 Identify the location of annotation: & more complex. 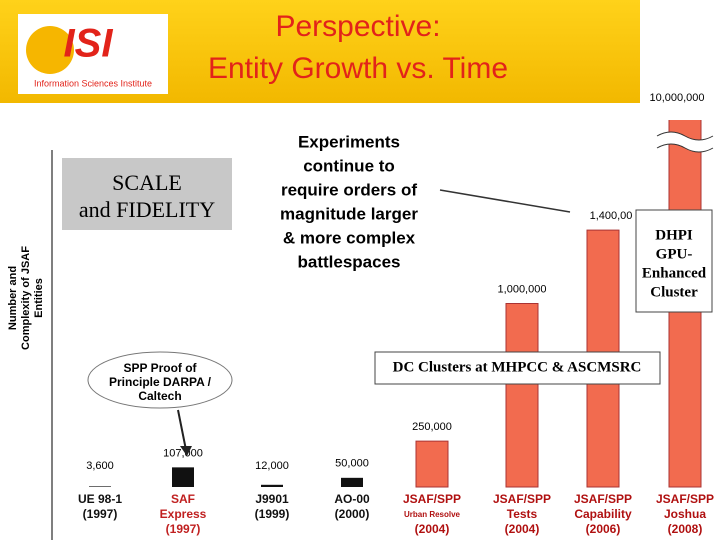
(349, 237).